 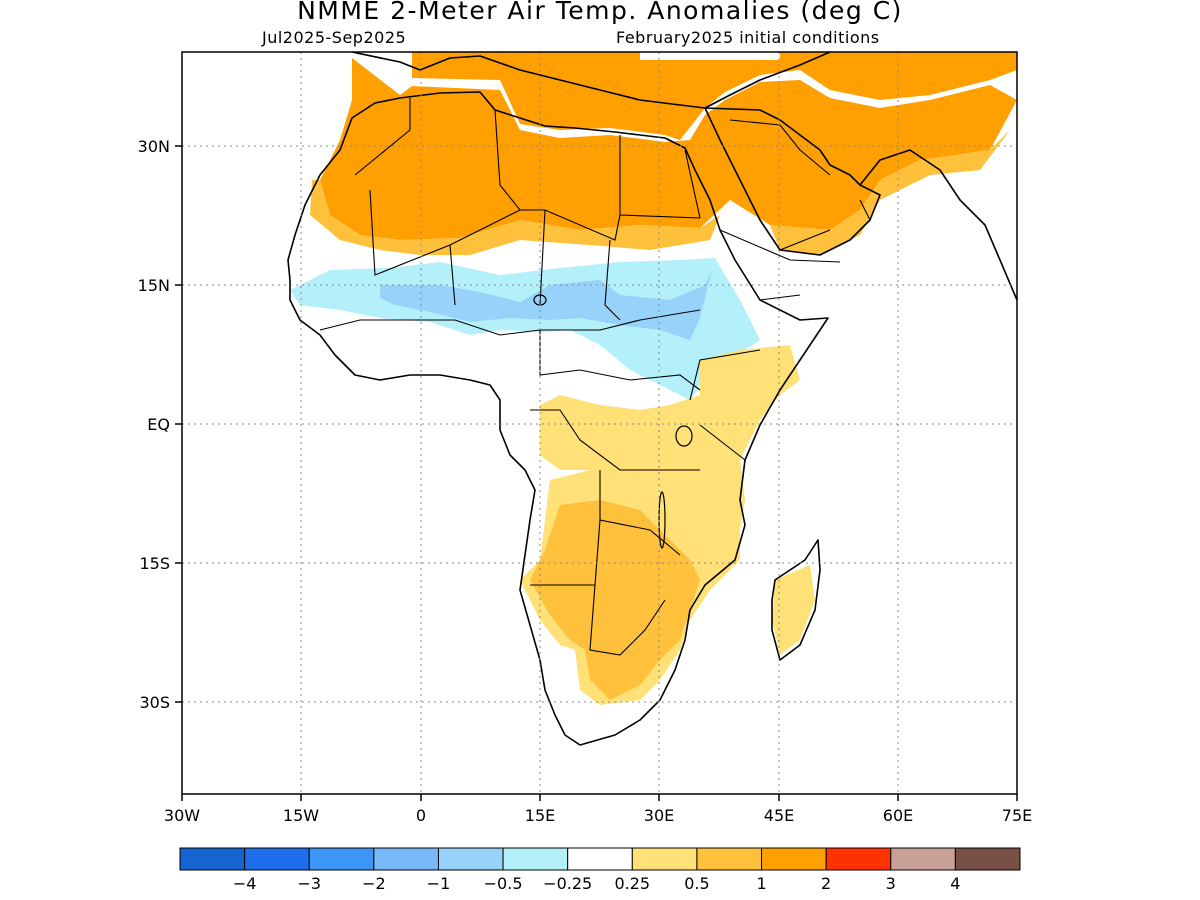 What do you see at coordinates (891, 883) in the screenshot?
I see `colorbar-label: 3` at bounding box center [891, 883].